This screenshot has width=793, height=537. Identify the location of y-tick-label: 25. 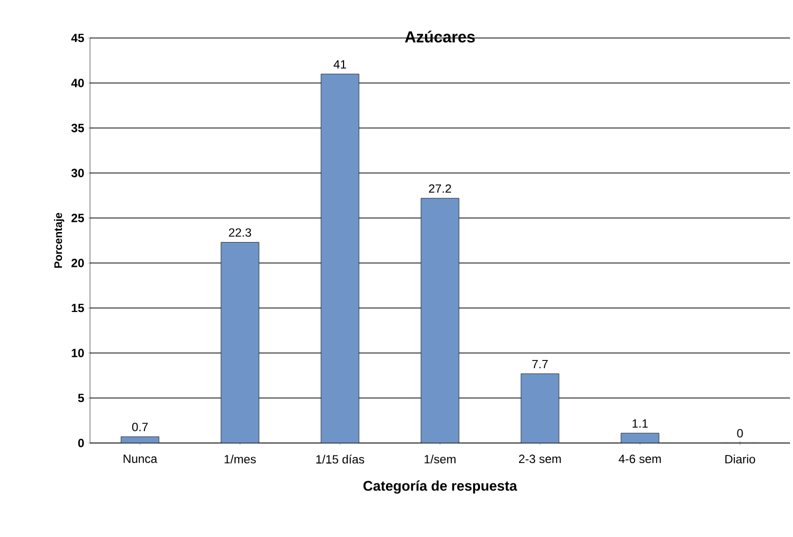
(77, 218).